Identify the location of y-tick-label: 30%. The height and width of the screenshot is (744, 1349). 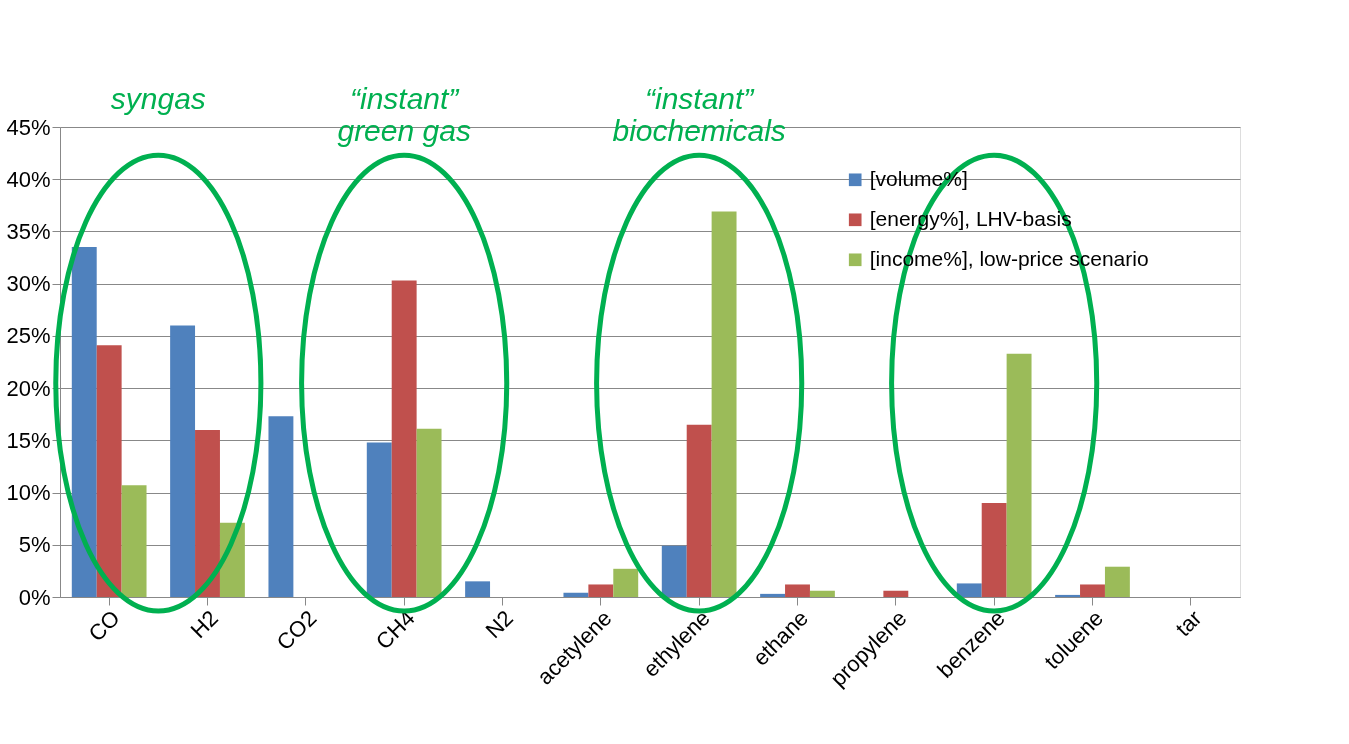
(28, 284).